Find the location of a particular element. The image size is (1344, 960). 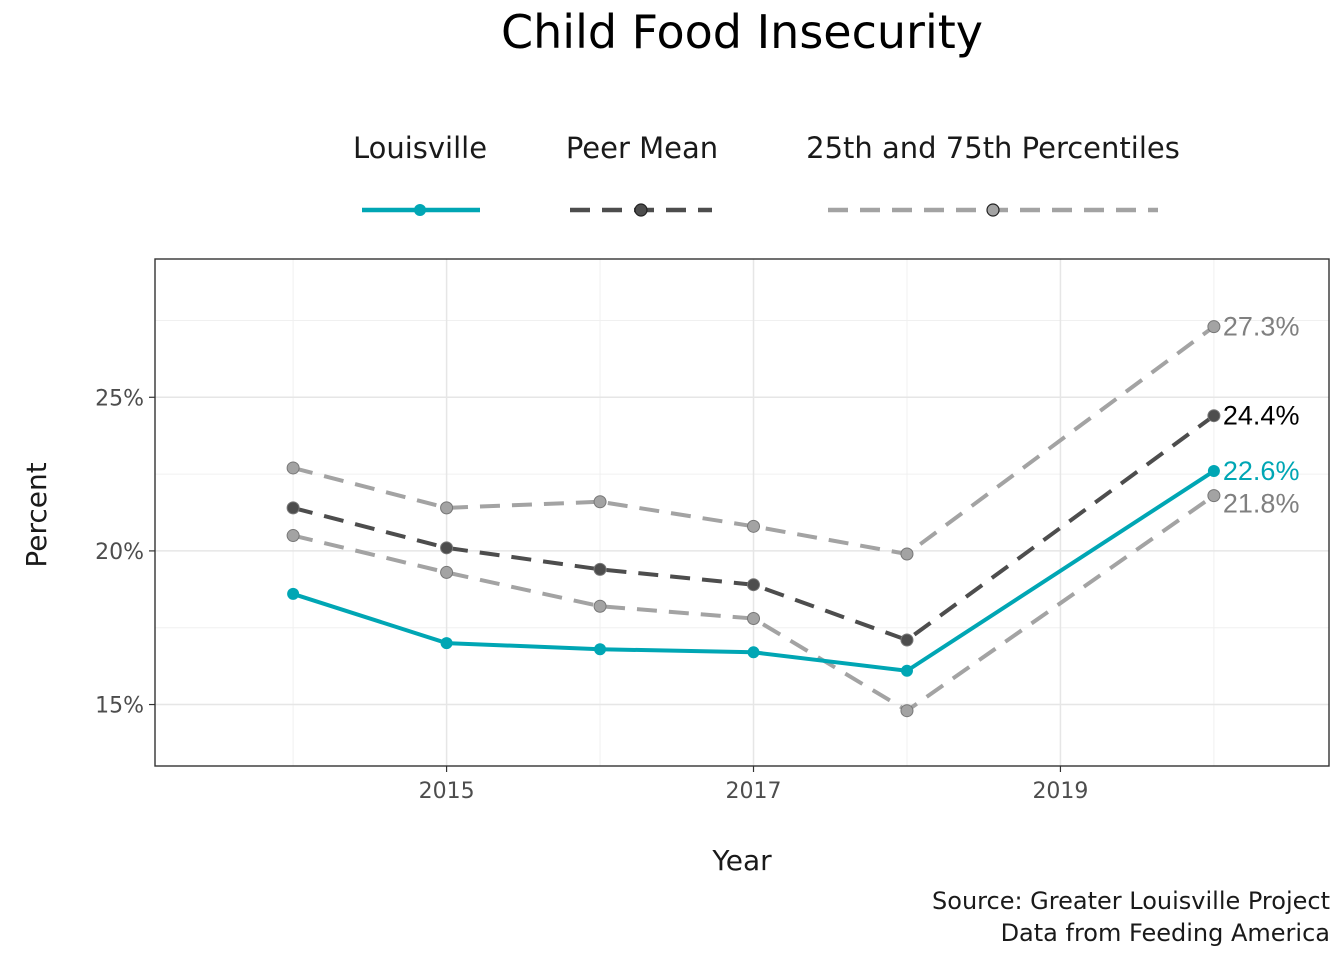

legend-keys is located at coordinates (760, 210).